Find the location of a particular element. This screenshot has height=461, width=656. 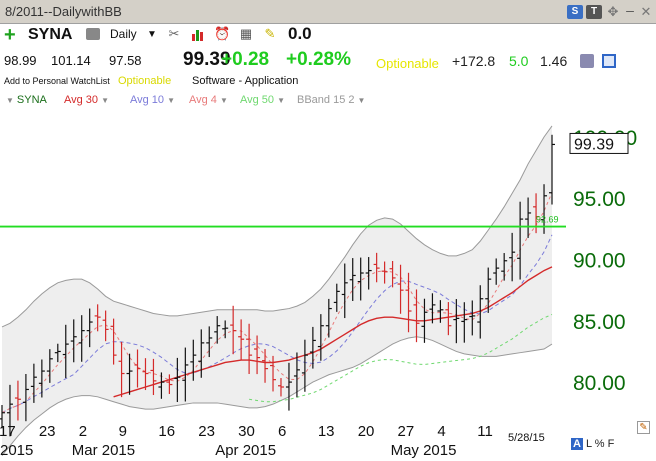

legend-item-avg4: Avg 4 ▼ is located at coordinates (208, 100).